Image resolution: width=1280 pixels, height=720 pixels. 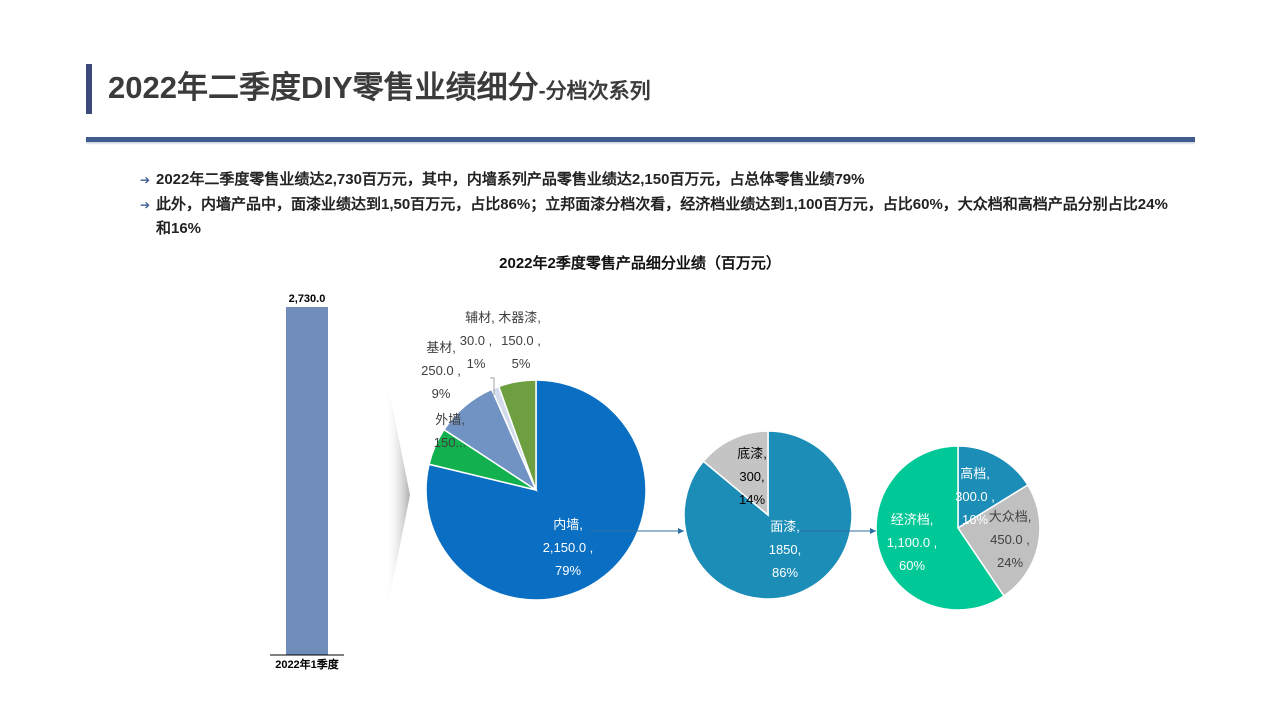 I want to click on pie3-label-mass: 450.0 ,, so click(x=1010, y=539).